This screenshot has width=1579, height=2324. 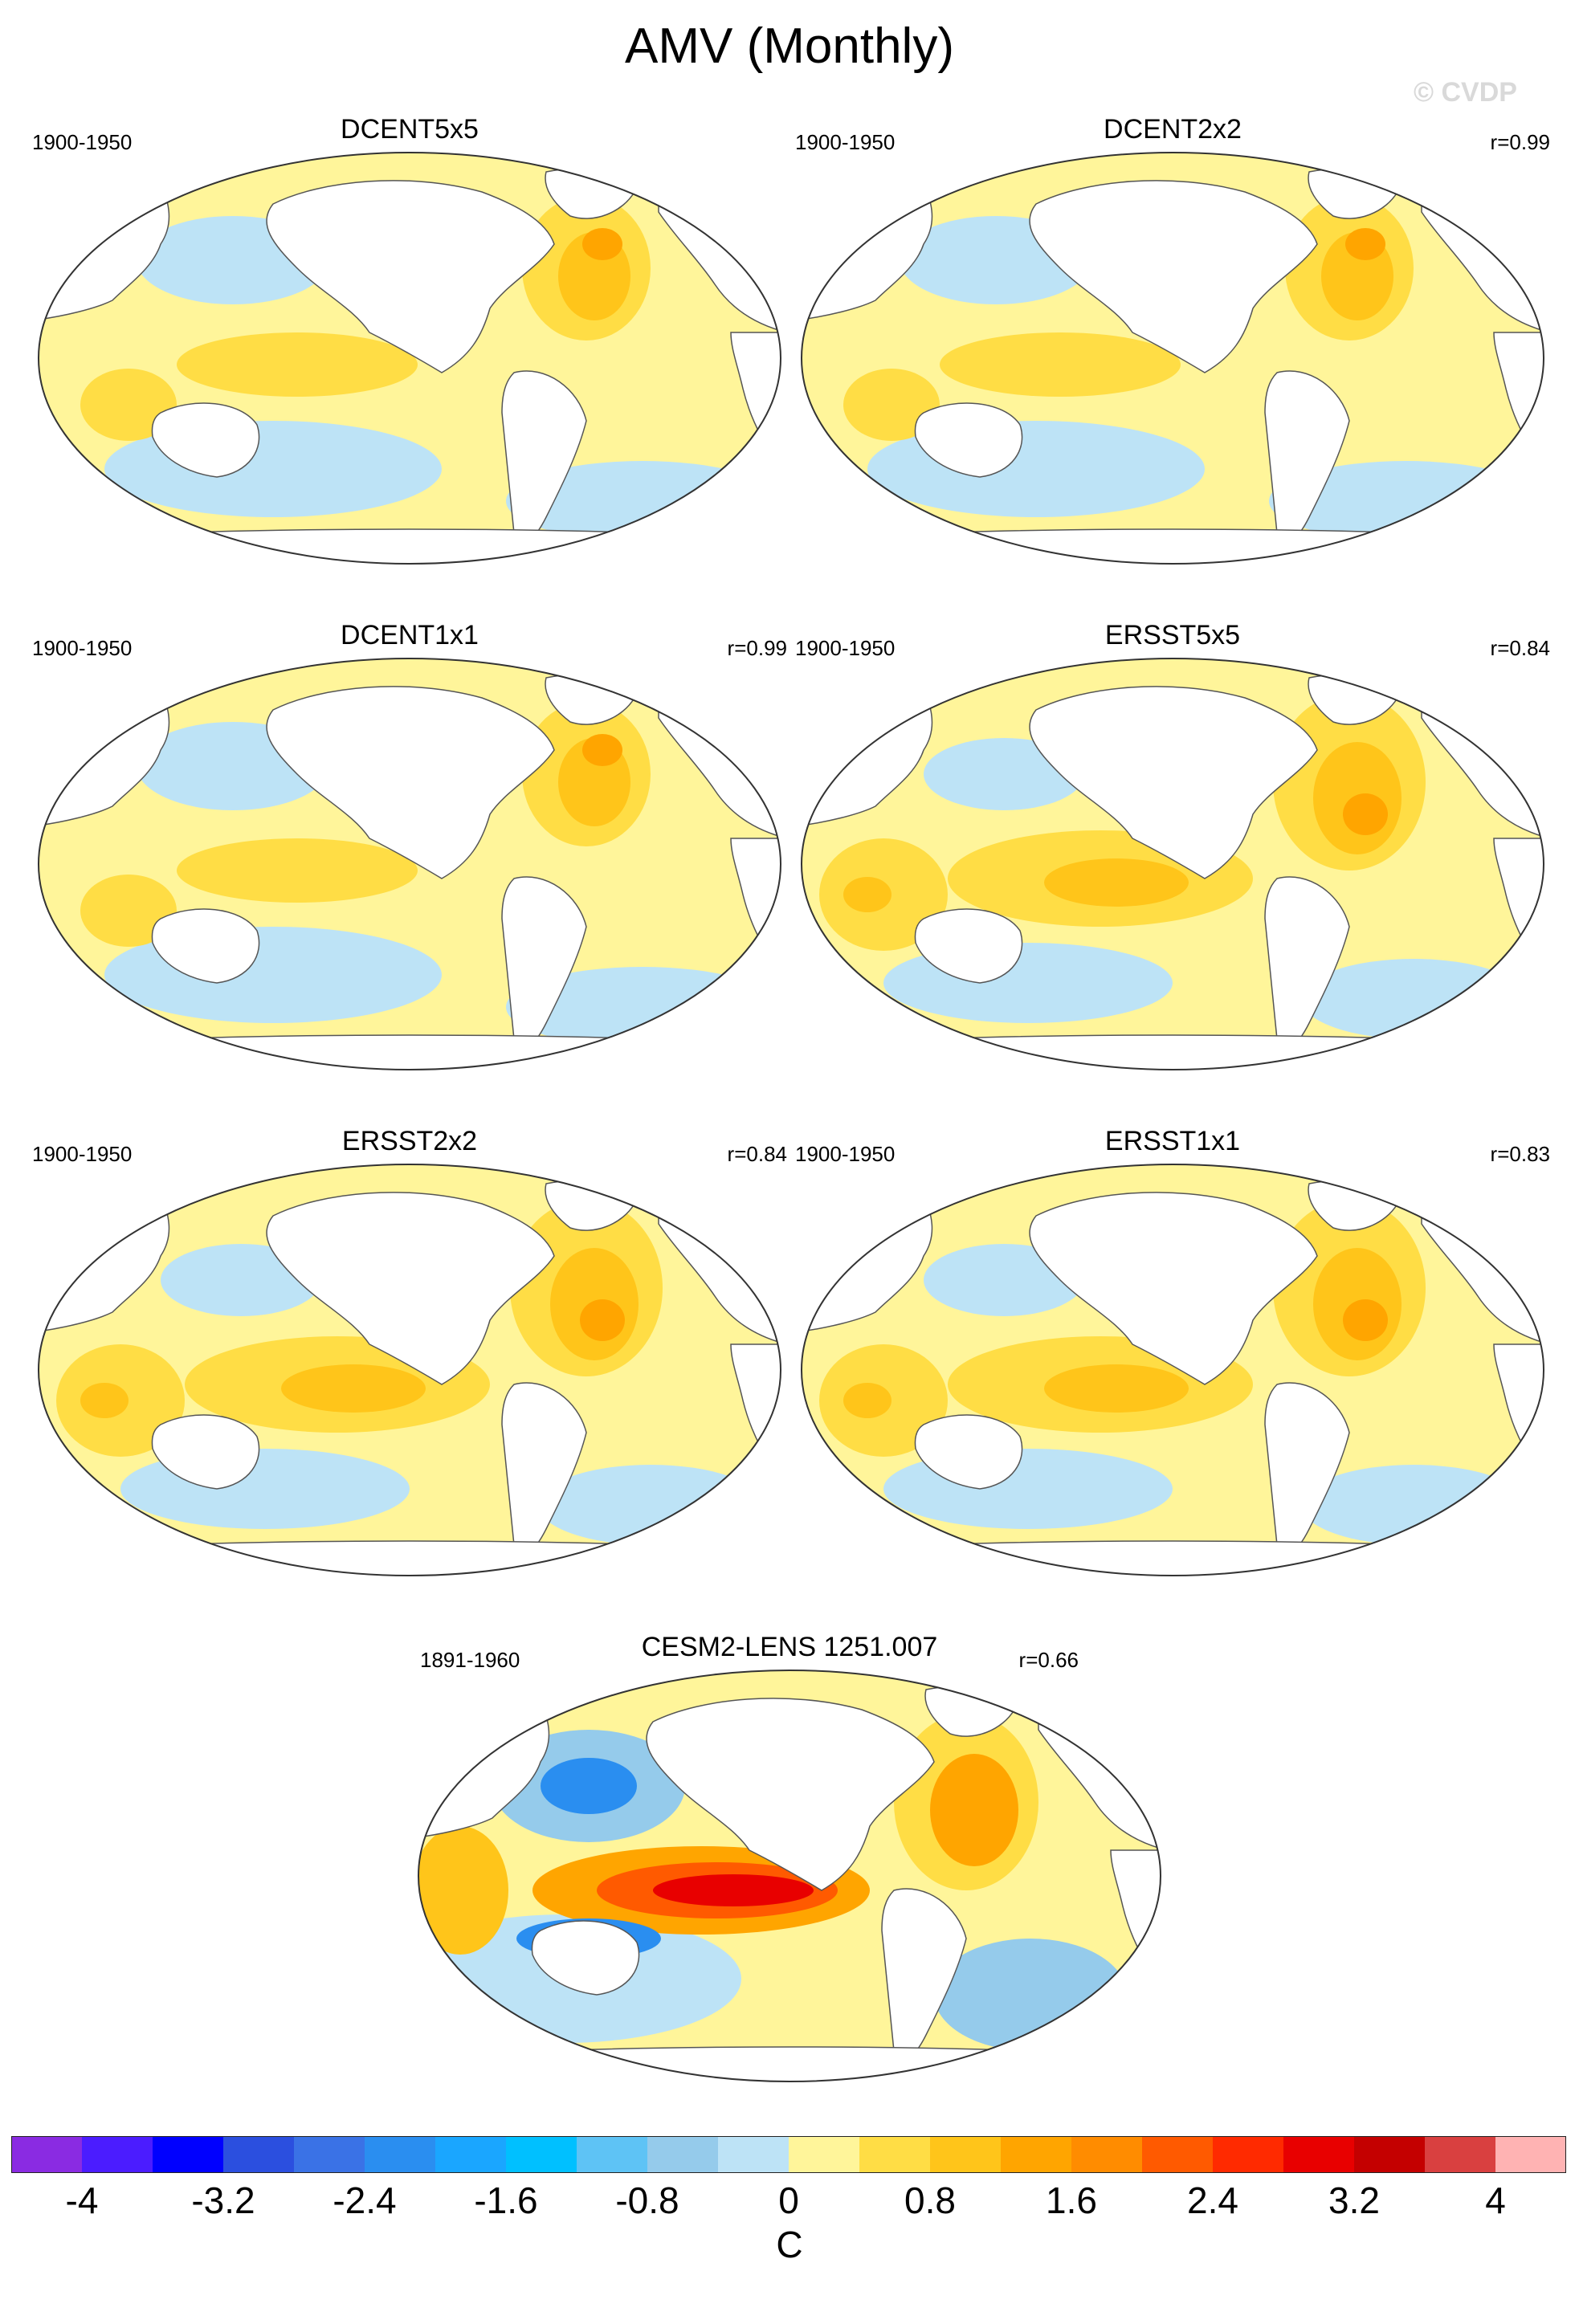 What do you see at coordinates (1173, 129) in the screenshot?
I see `panel-title: DCENT2x2` at bounding box center [1173, 129].